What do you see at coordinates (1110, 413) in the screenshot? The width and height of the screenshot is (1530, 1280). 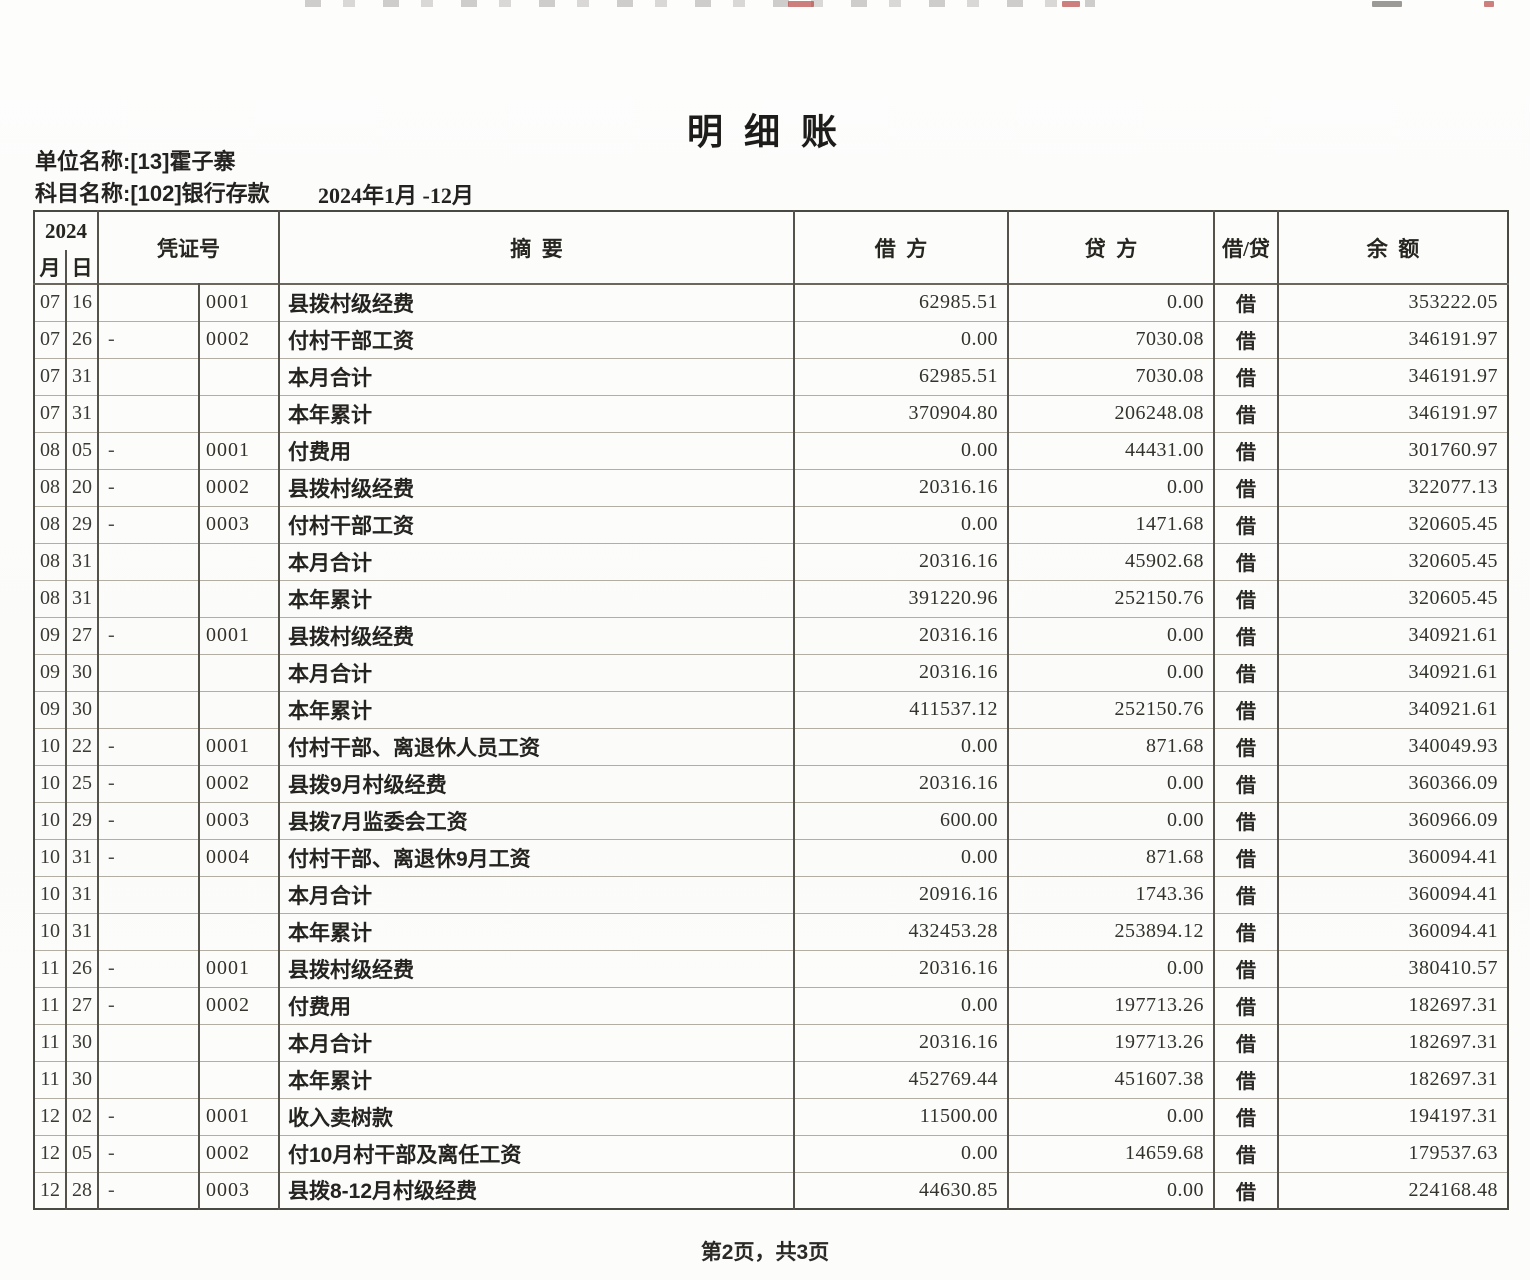 I see `row-credit: 206248.08` at bounding box center [1110, 413].